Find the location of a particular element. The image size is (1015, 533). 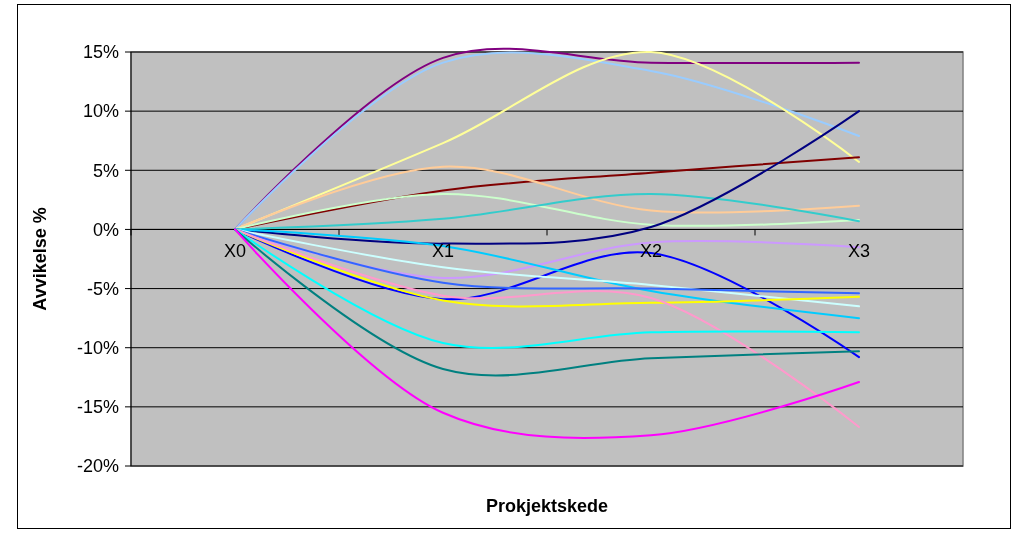

y-tick-label: -10% is located at coordinates (97, 348).